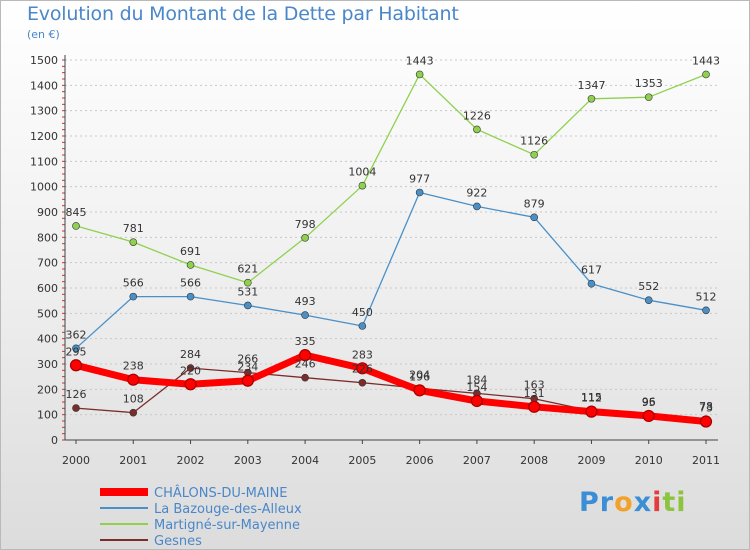 The width and height of the screenshot is (750, 550). What do you see at coordinates (190, 251) in the screenshot?
I see `data-label: 691` at bounding box center [190, 251].